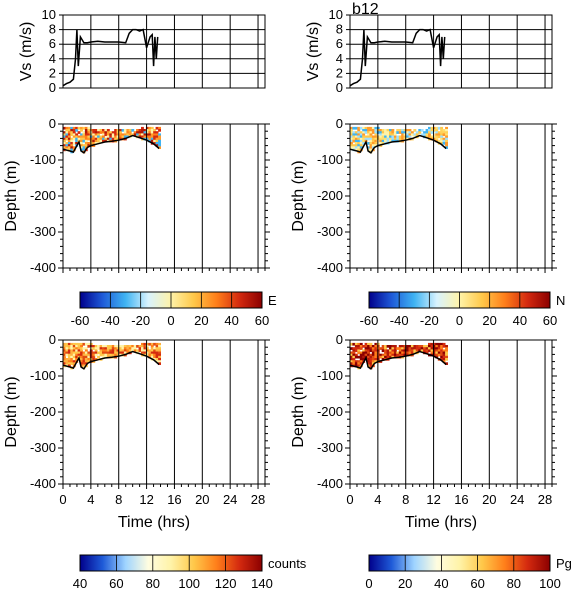 This screenshot has width=576, height=592. I want to click on x-tick-label: 12, so click(433, 499).